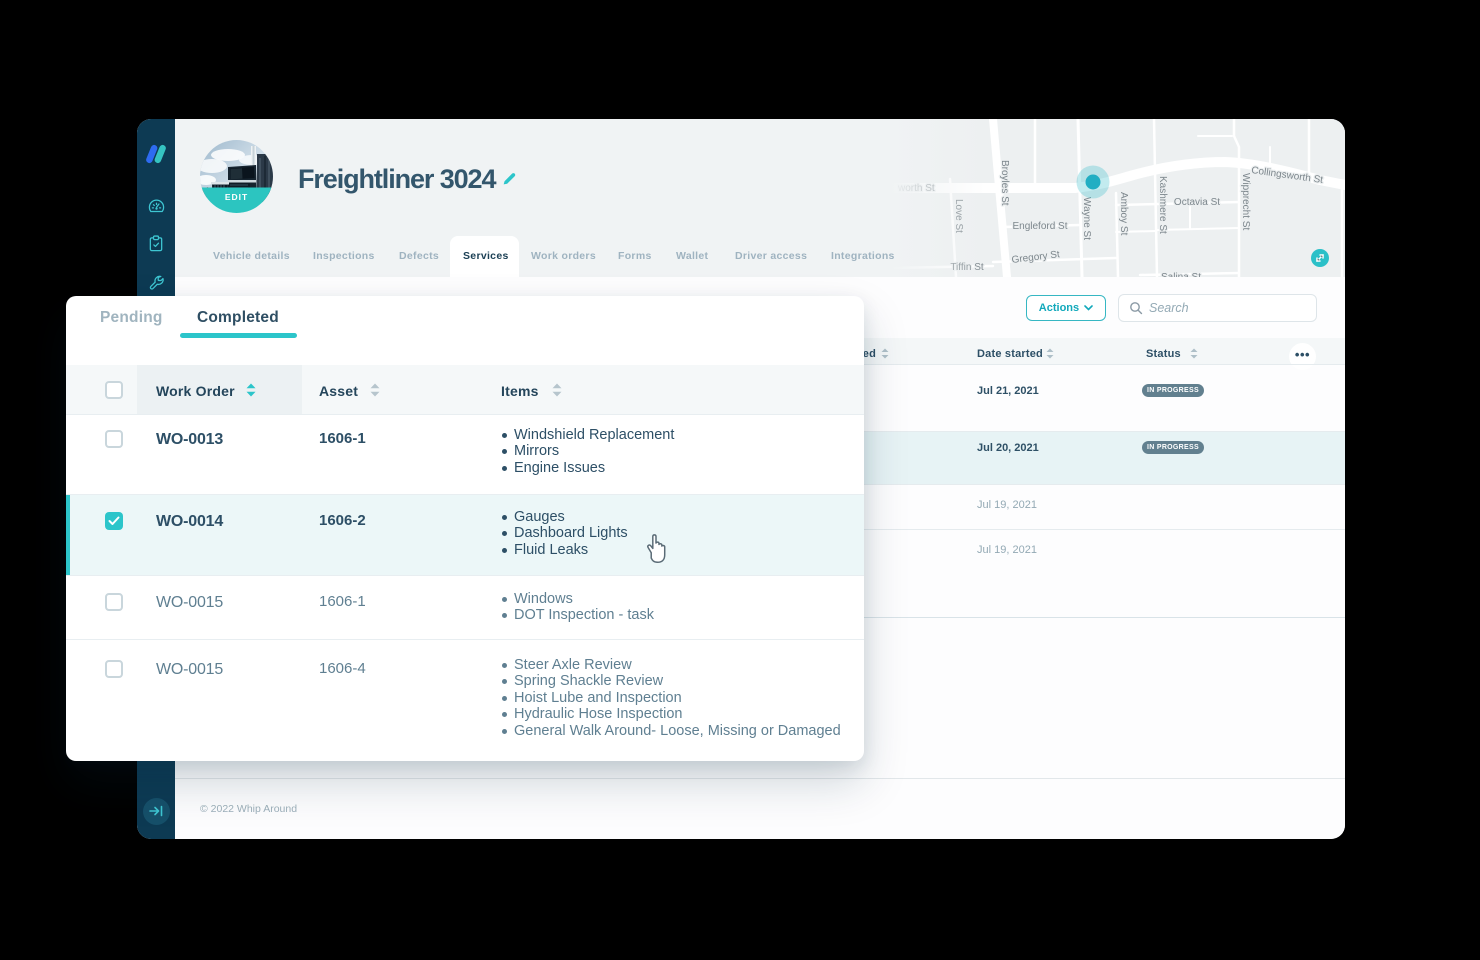  Describe the element at coordinates (1039, 226) in the screenshot. I see `svg-text: Engleford St` at that location.